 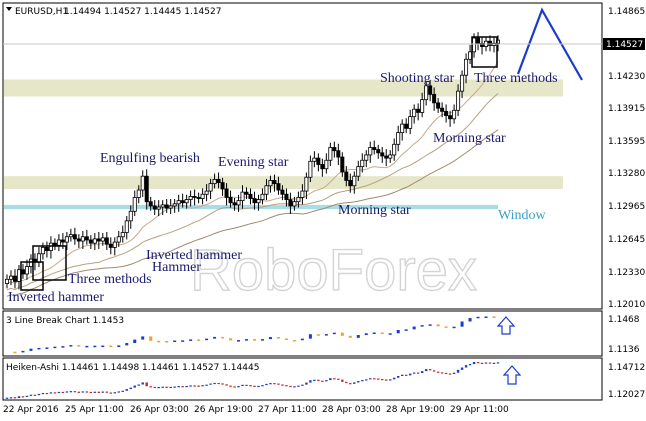 I want to click on symbol-dropdown-icon, so click(x=9, y=9).